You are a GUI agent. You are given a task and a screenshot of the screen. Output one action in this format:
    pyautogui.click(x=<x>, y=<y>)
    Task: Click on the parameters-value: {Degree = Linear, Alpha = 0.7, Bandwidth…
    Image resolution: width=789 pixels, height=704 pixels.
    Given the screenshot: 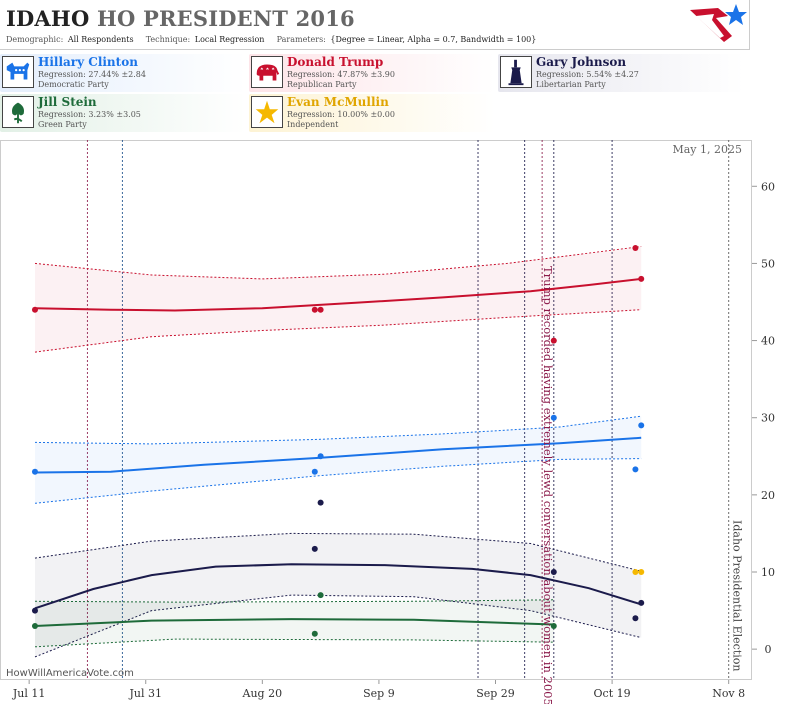 What is the action you would take?
    pyautogui.click(x=433, y=39)
    